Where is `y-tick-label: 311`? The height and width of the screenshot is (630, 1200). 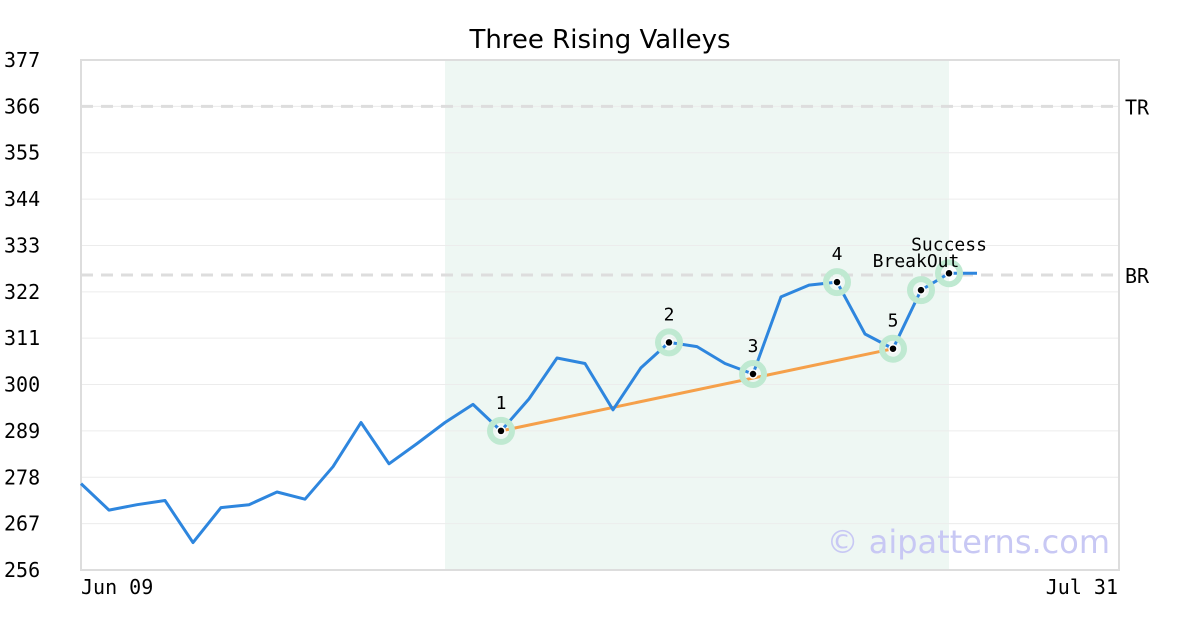
y-tick-label: 311 is located at coordinates (22, 338).